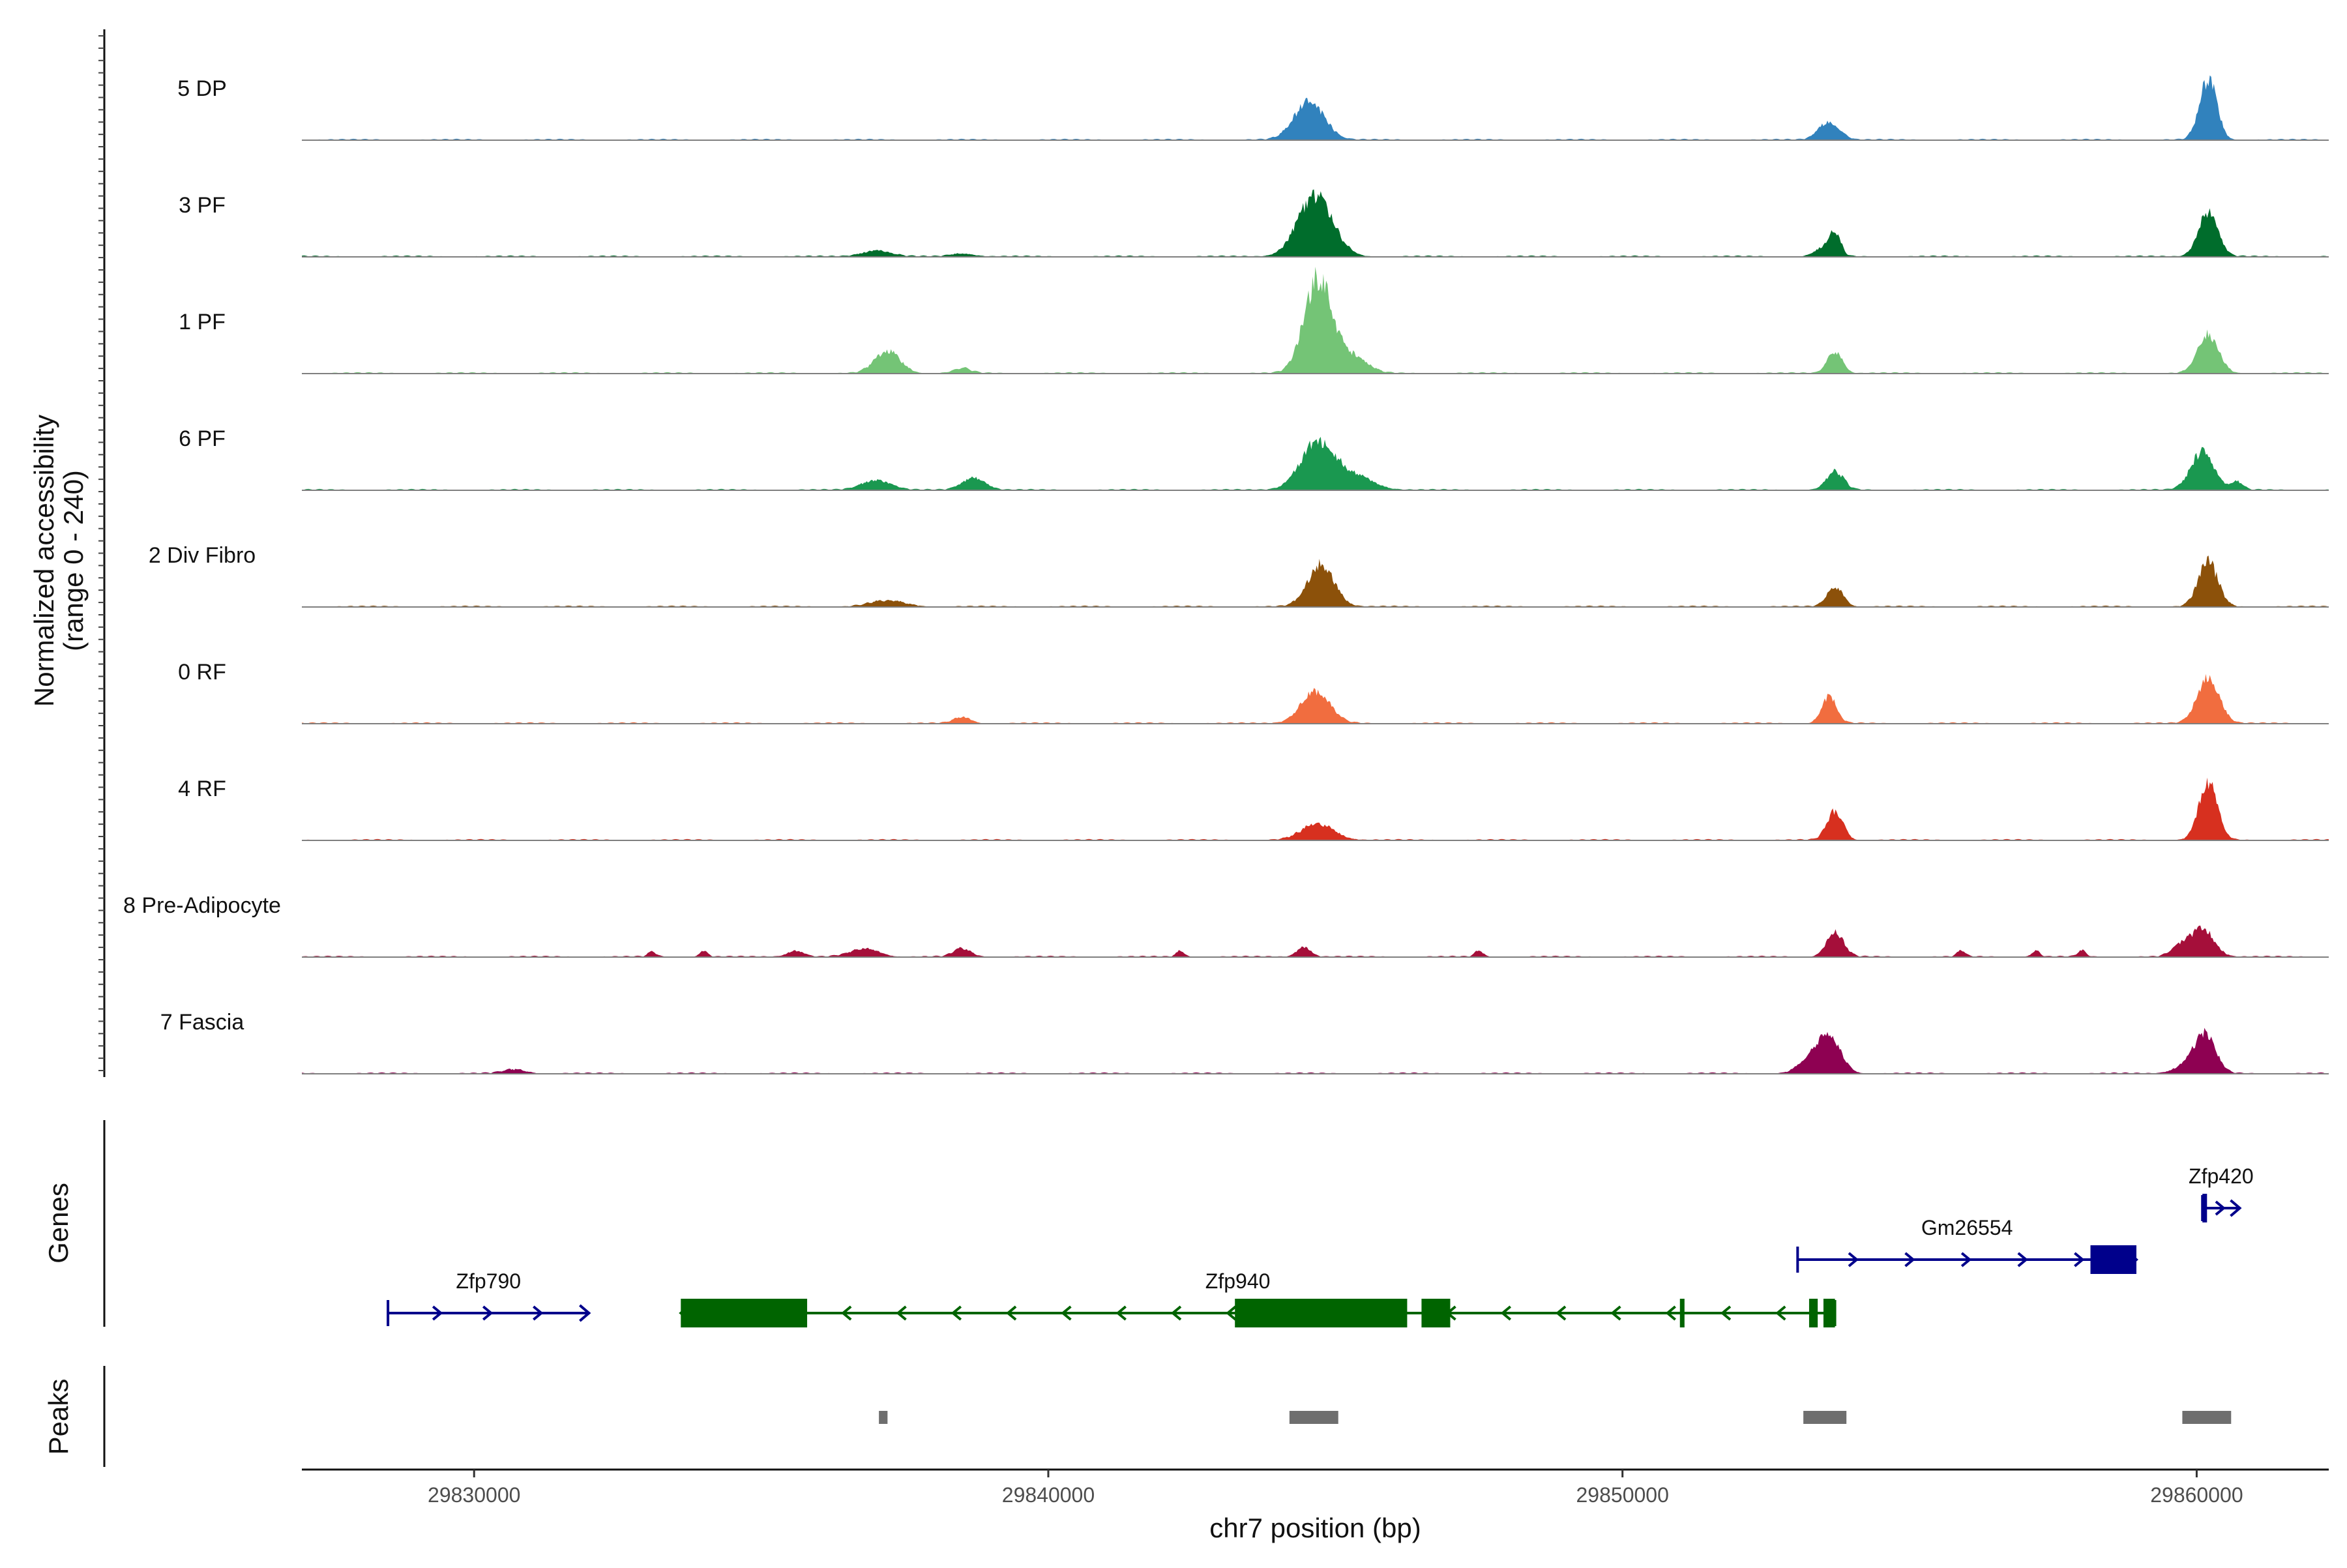  Describe the element at coordinates (202, 1023) in the screenshot. I see `track-label: 7 Fascia` at that location.